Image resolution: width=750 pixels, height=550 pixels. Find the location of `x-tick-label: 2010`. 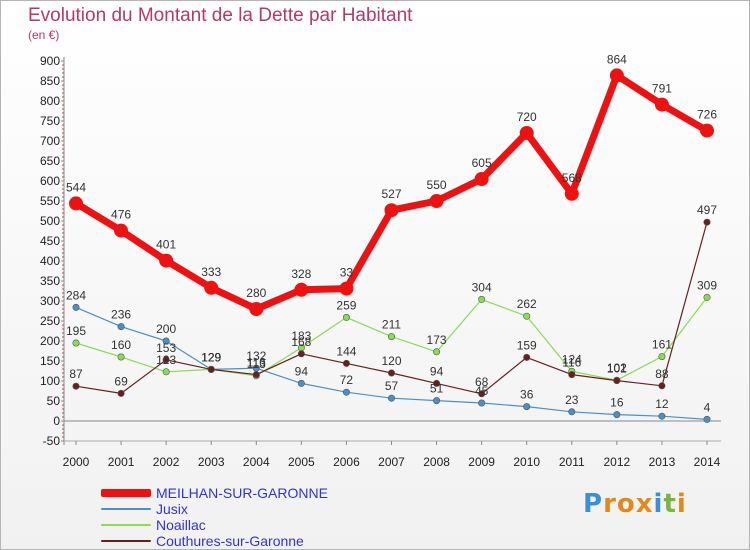

x-tick-label: 2010 is located at coordinates (526, 462).